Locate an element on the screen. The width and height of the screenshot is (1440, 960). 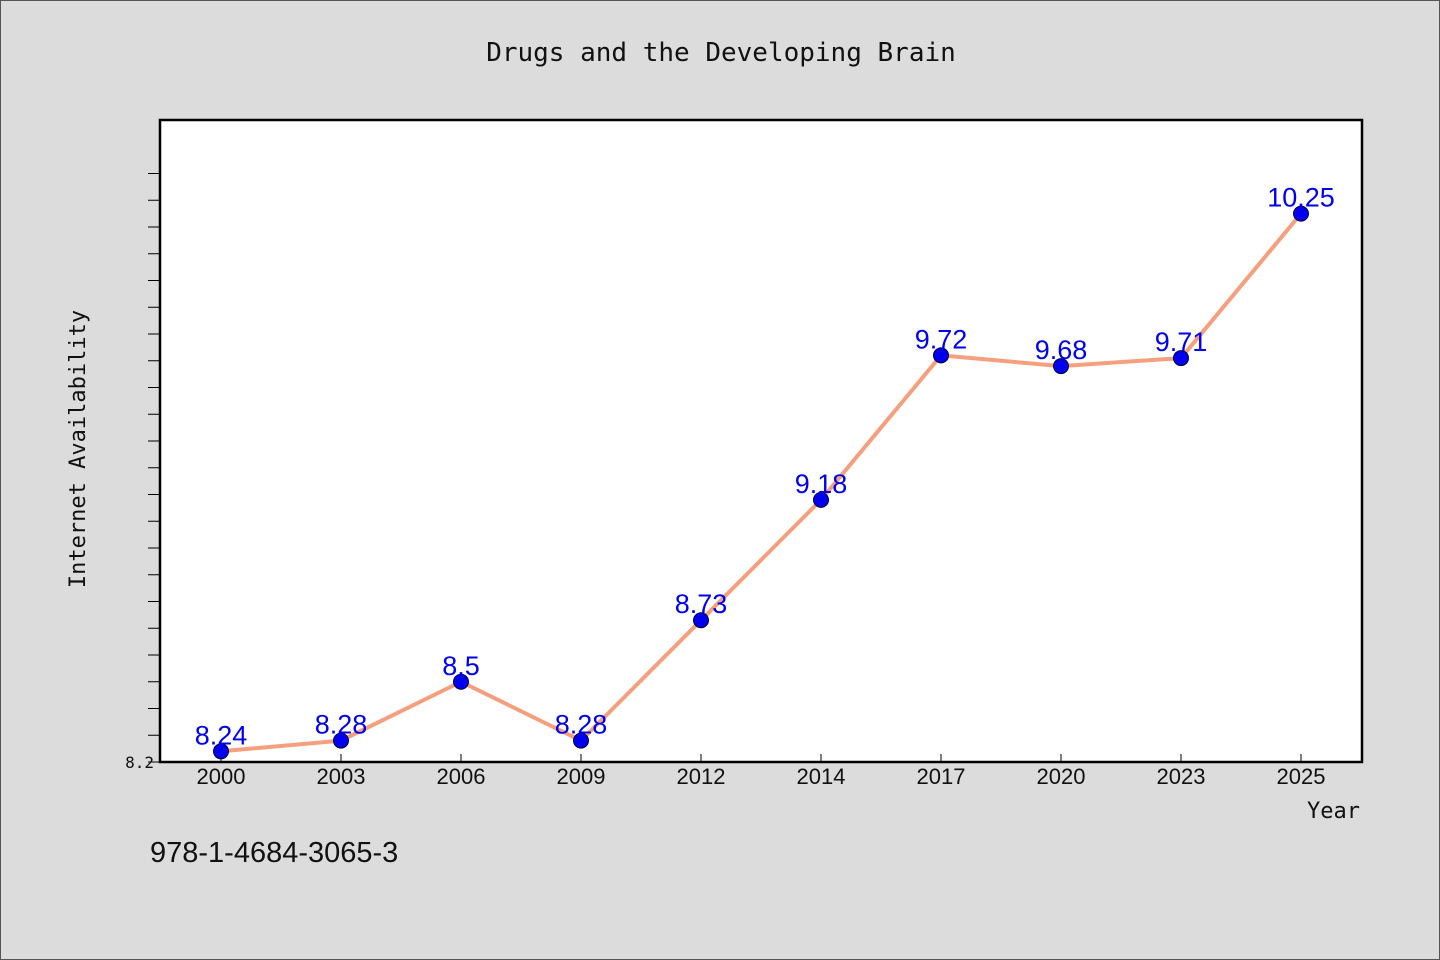
data-label: 8.24 is located at coordinates (221, 735).